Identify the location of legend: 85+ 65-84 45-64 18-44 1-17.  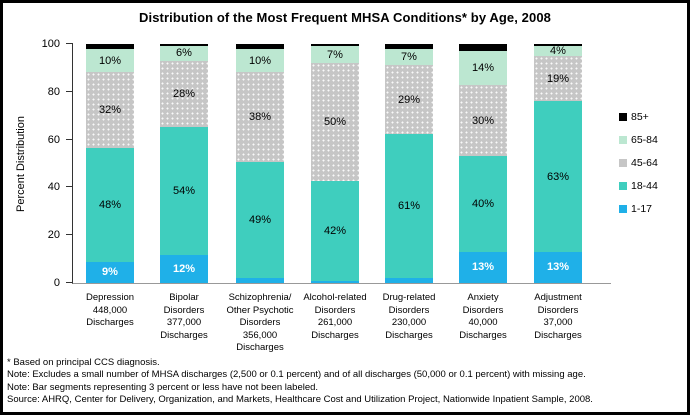
(638, 168).